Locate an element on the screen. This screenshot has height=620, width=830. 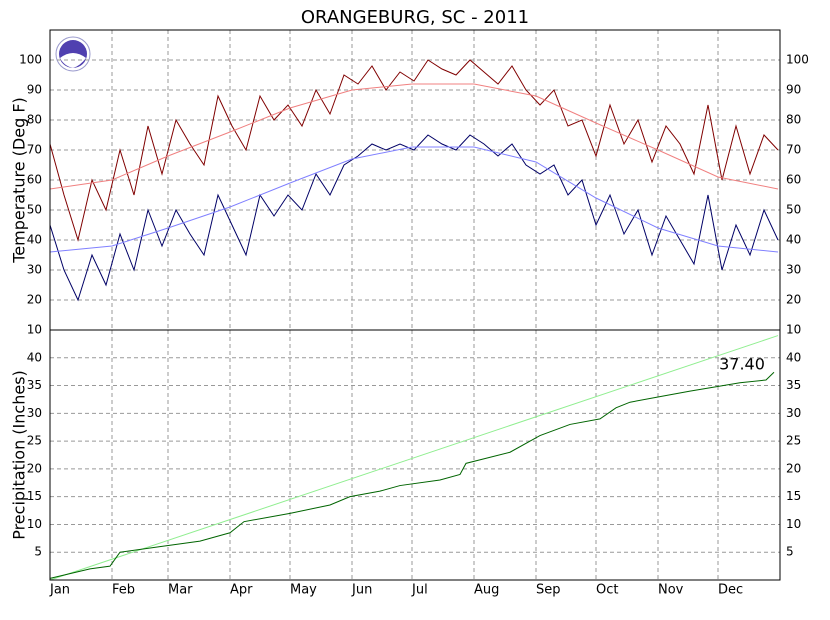
x-tick-label: Dec is located at coordinates (730, 590).